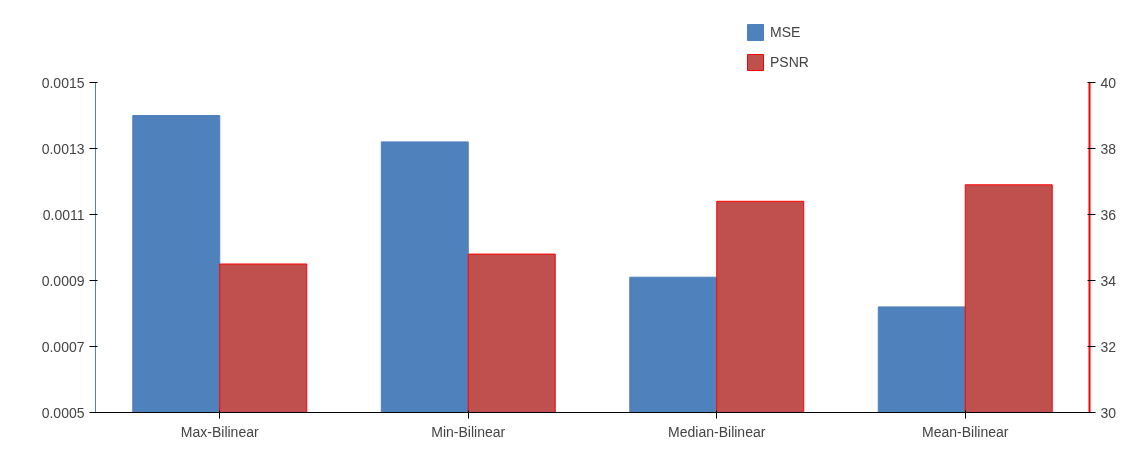  I want to click on y2-tick-label: 38, so click(1108, 148).